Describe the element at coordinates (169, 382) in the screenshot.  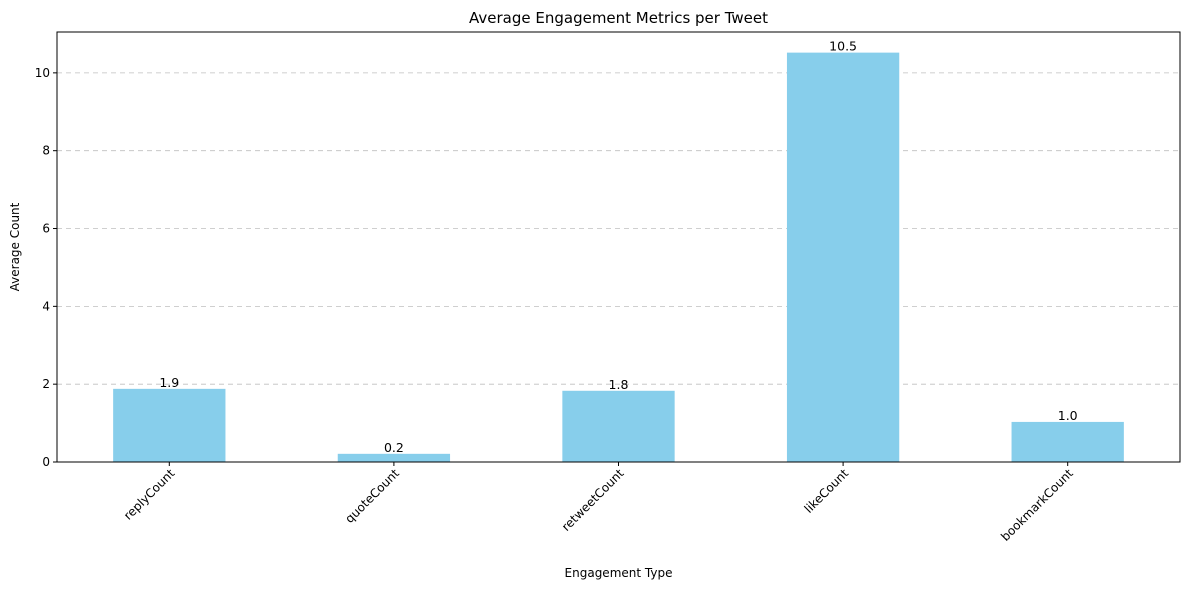
I see `data-label-replyCount: 1.9` at that location.